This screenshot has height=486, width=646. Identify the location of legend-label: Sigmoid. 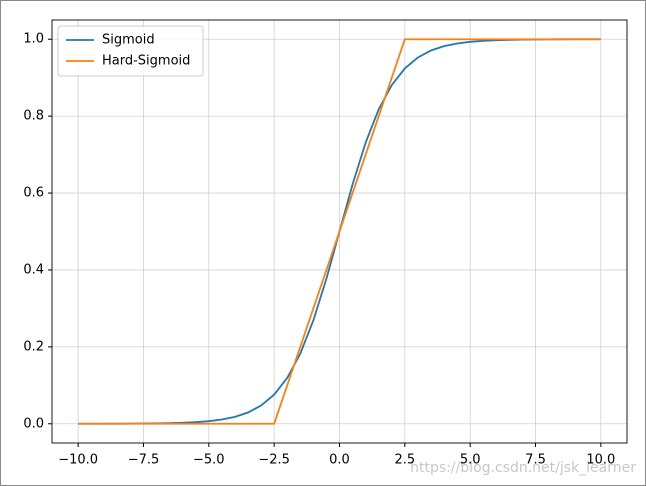
(128, 40).